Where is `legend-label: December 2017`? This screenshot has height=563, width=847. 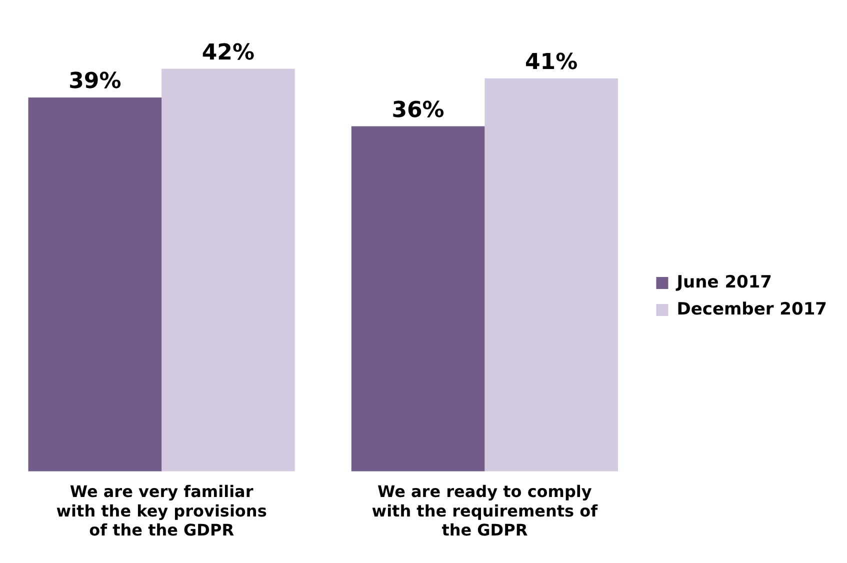 legend-label: December 2017 is located at coordinates (752, 309).